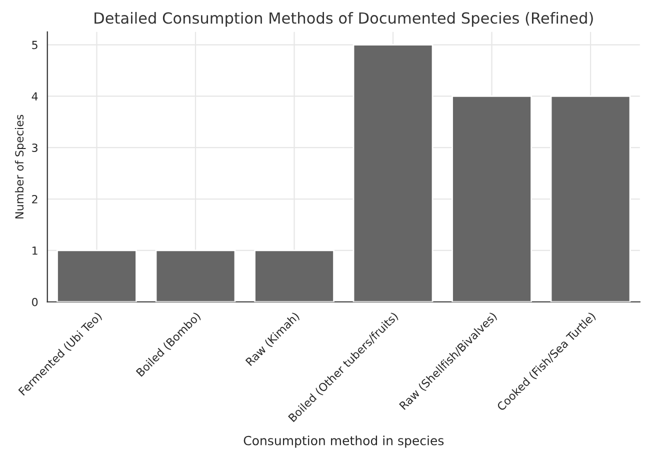 This screenshot has height=456, width=649. Describe the element at coordinates (35, 302) in the screenshot. I see `y-tick-label: 0` at that location.